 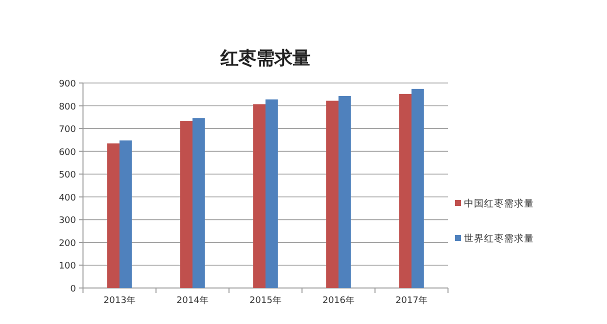 What do you see at coordinates (499, 238) in the screenshot?
I see `legend-label: 世界红枣需求量` at bounding box center [499, 238].